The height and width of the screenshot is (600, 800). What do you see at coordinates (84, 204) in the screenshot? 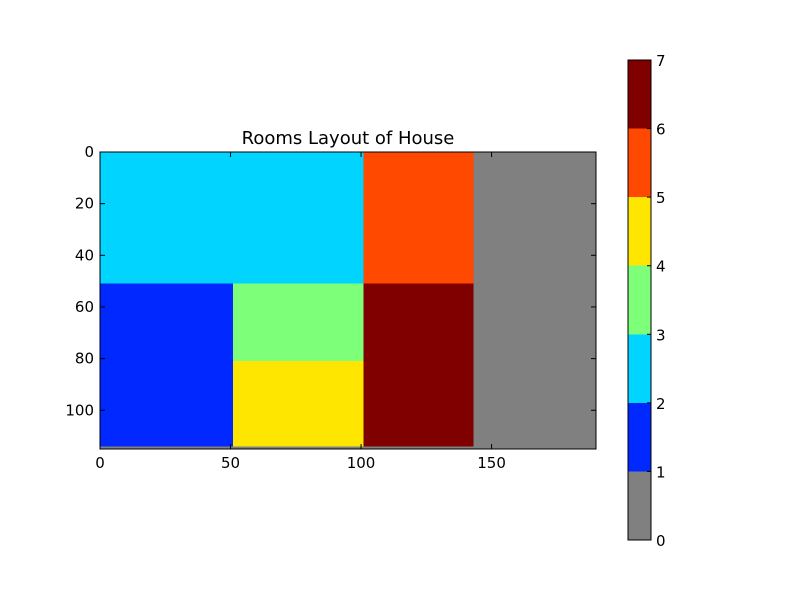
I see `y-tick-label-1: 20` at bounding box center [84, 204].